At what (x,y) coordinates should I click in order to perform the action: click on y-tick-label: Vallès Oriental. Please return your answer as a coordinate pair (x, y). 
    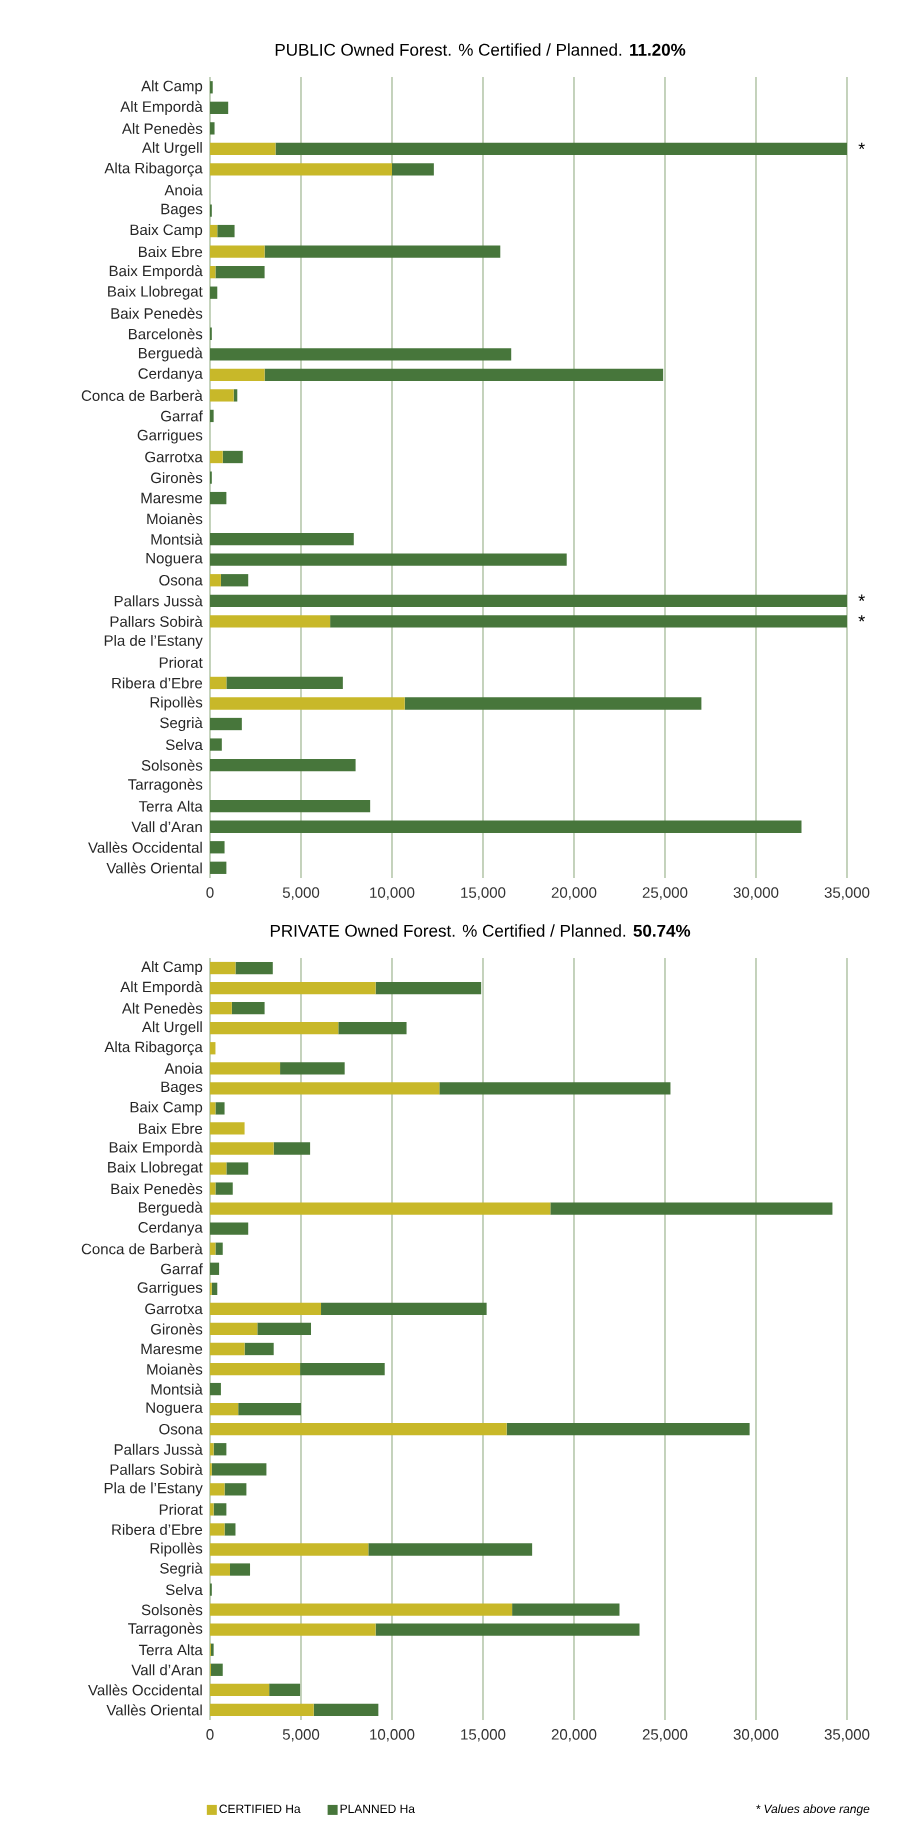
    Looking at the image, I should click on (154, 1710).